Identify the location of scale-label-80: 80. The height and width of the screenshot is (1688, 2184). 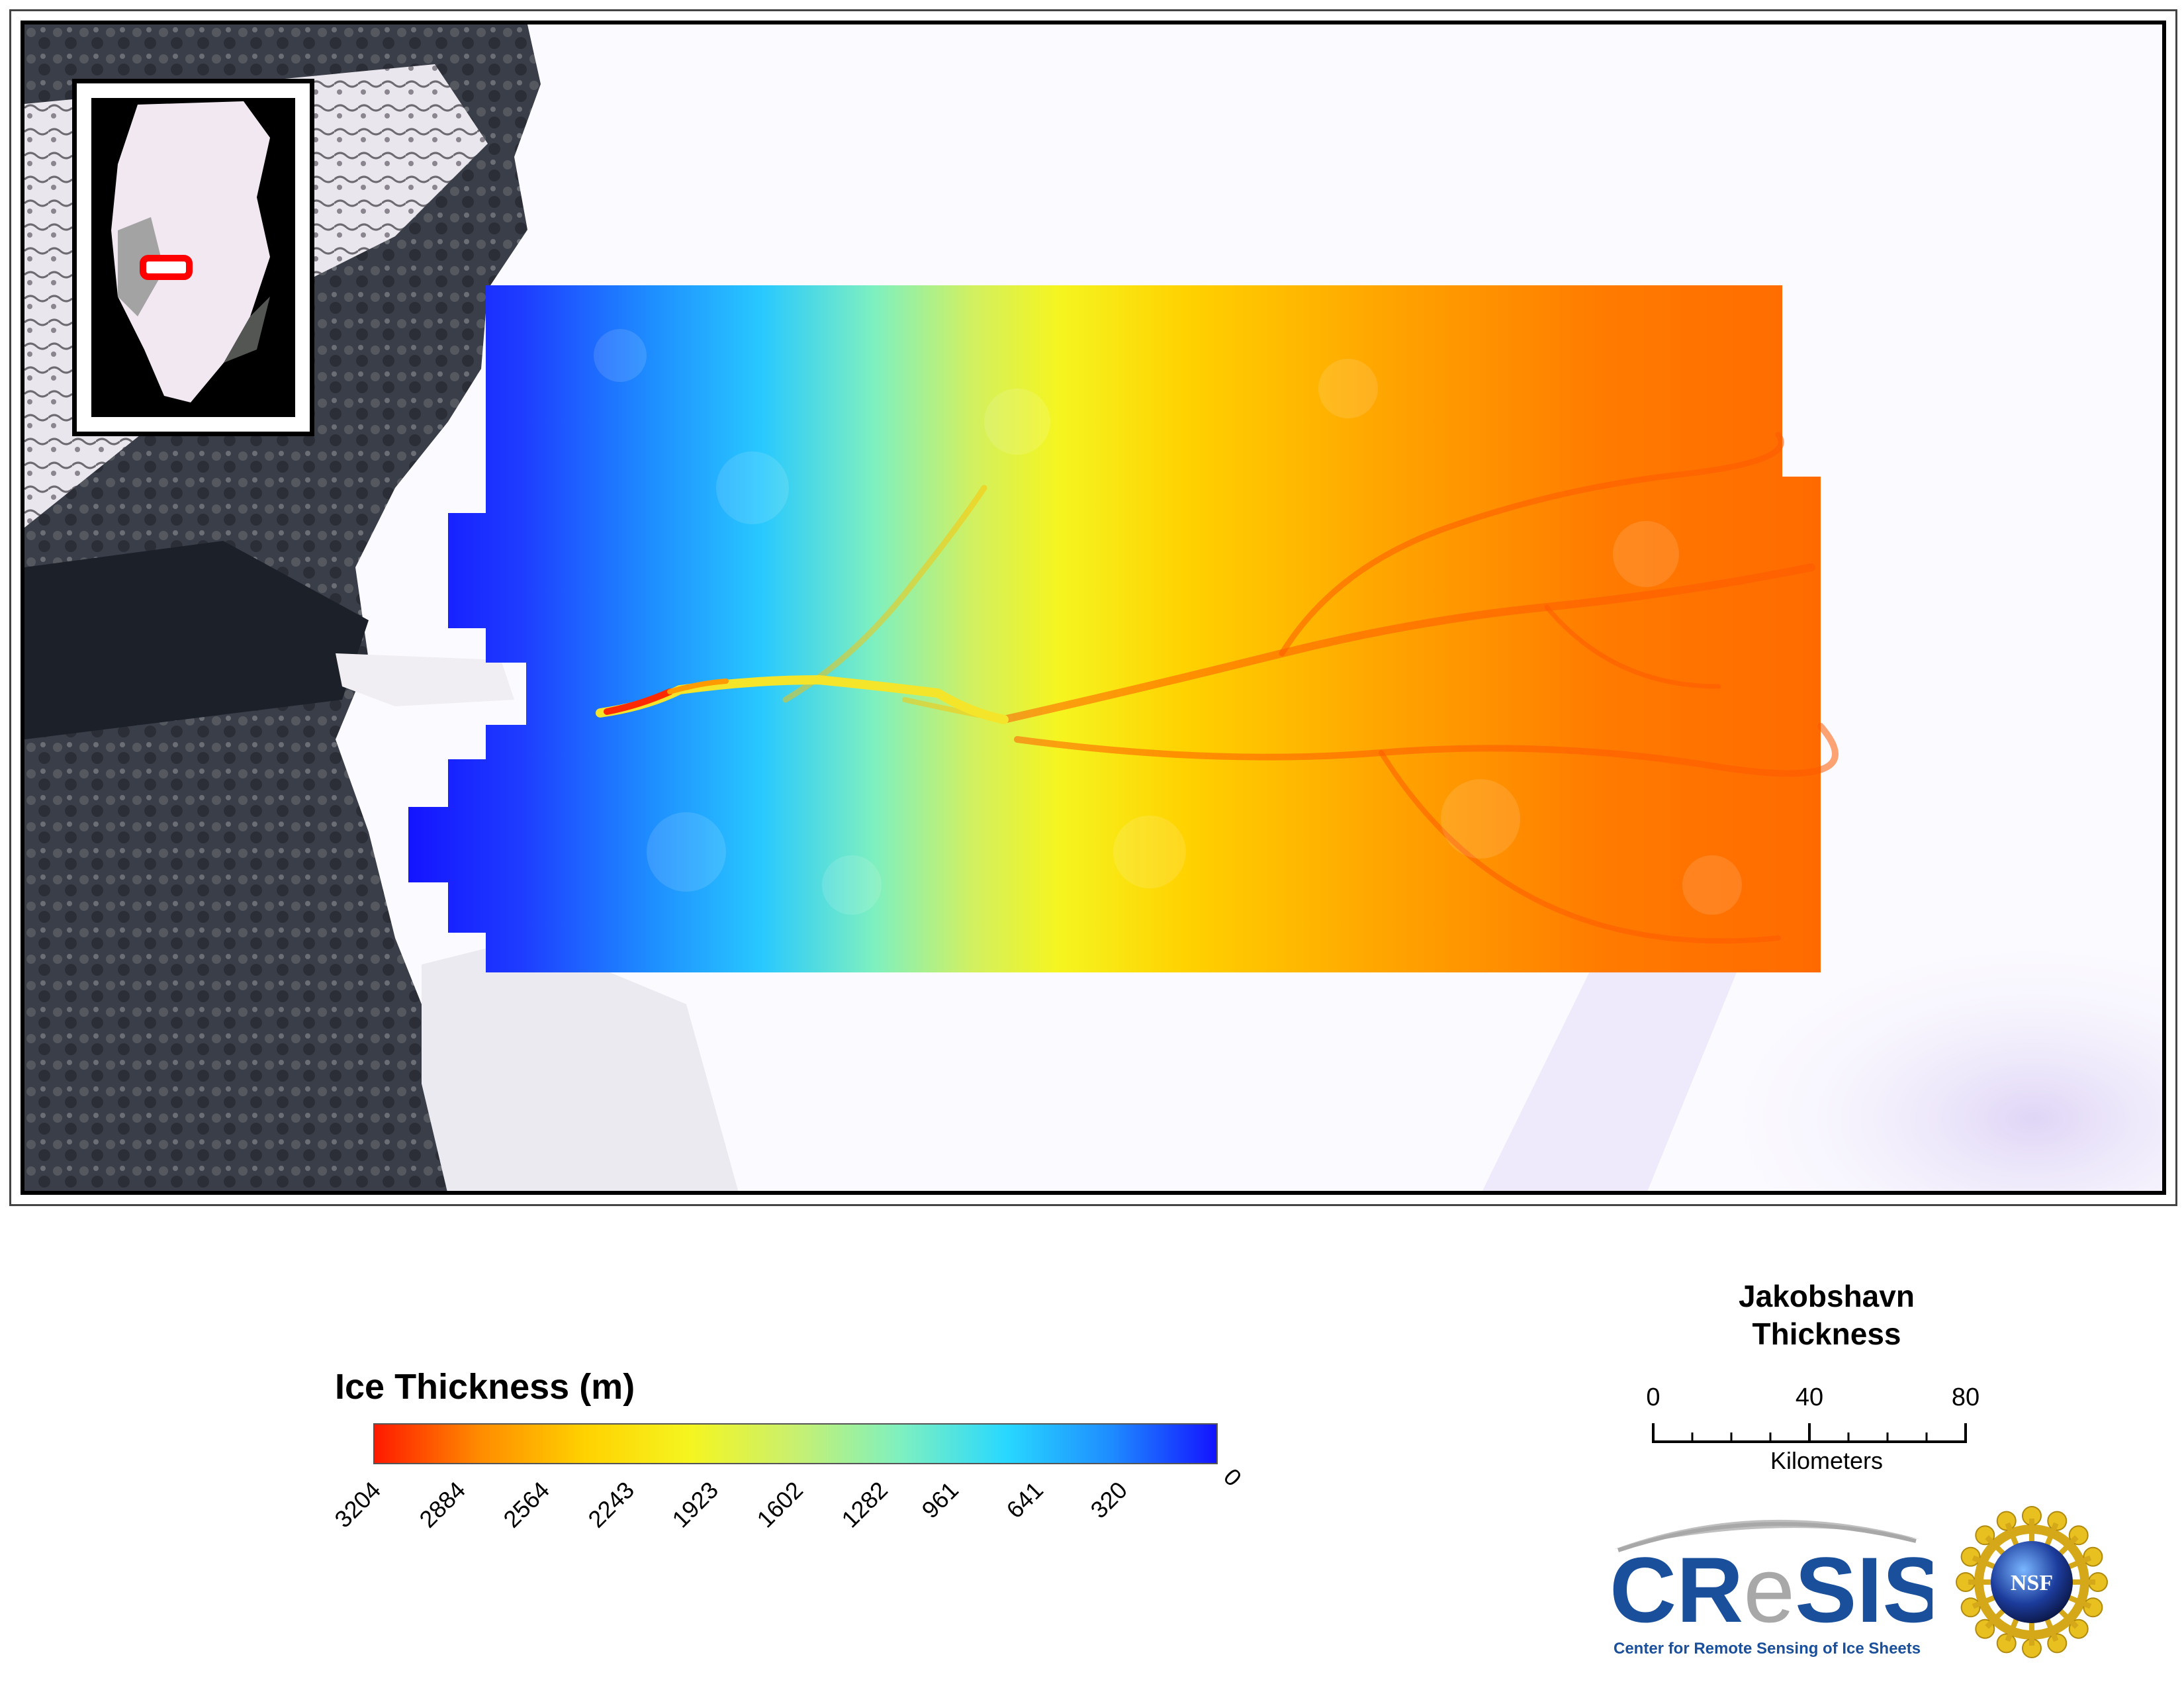
(1965, 1397).